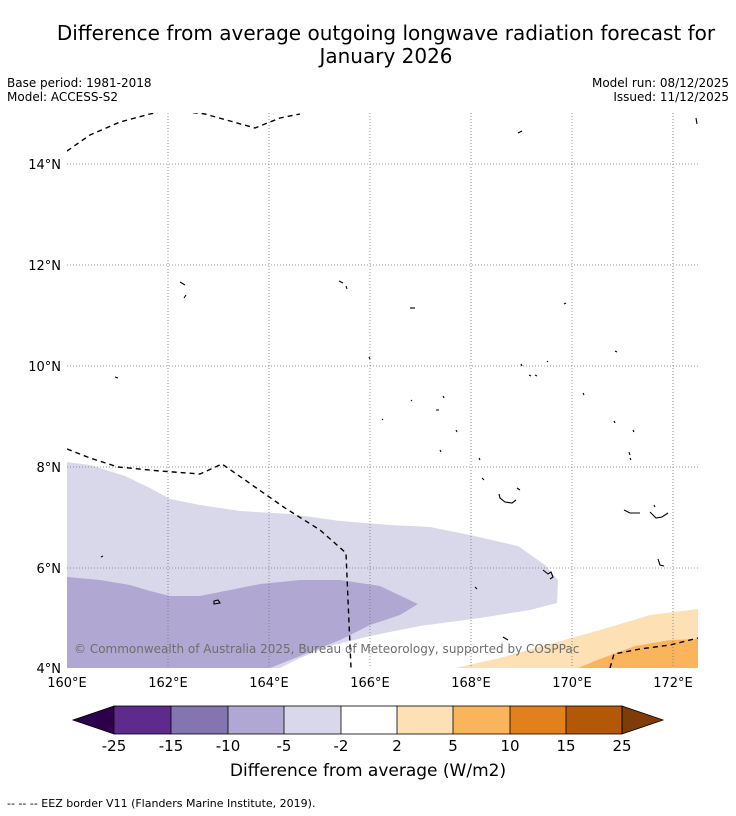  Describe the element at coordinates (242, 622) in the screenshot. I see `anomaly-minus10-region` at that location.